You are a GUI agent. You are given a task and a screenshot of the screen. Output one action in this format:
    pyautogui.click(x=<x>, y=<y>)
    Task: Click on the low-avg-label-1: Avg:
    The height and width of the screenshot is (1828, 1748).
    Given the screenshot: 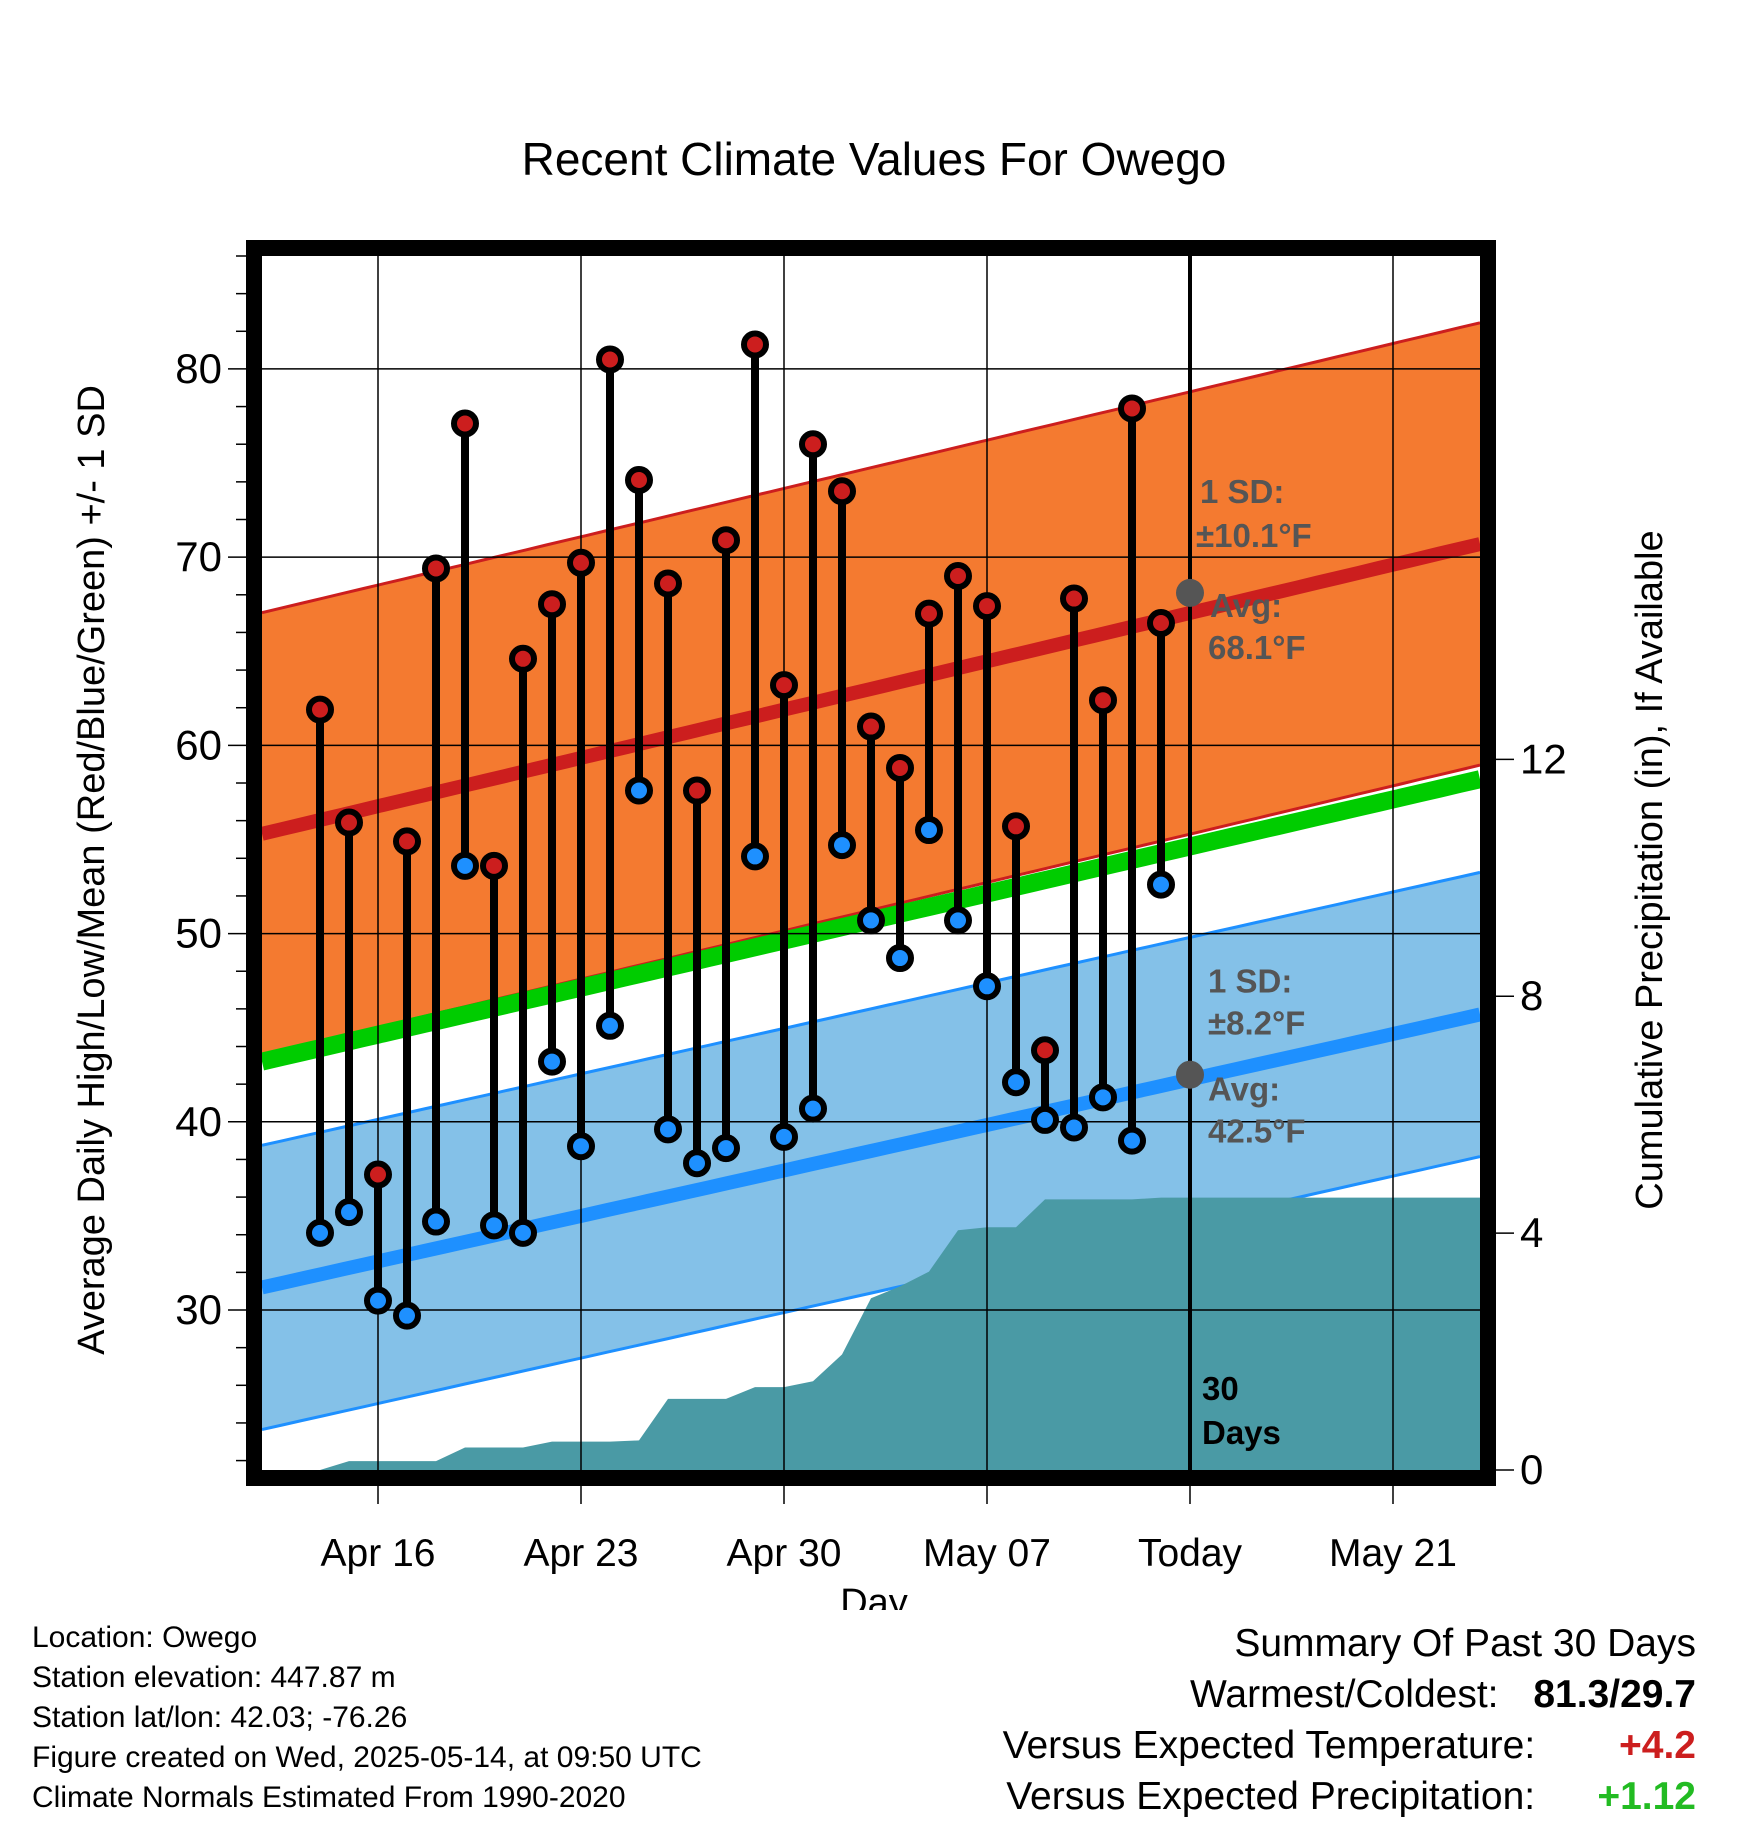 What is the action you would take?
    pyautogui.click(x=1244, y=1089)
    